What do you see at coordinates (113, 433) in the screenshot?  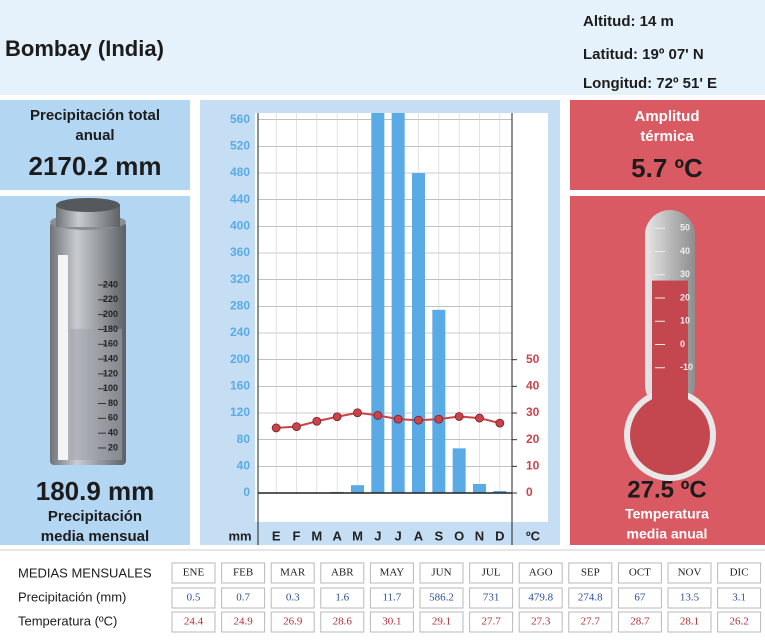 I see `gauge-tick-label: 40` at bounding box center [113, 433].